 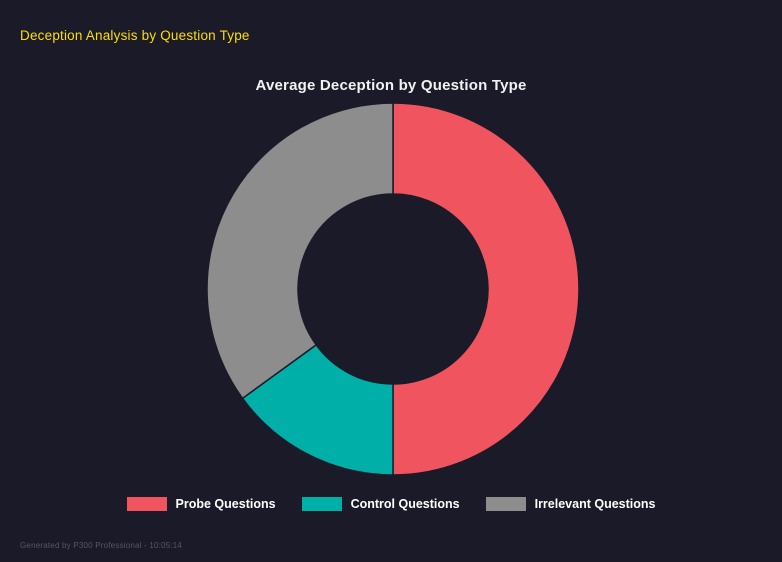 I want to click on legend-label-control: Control Questions, so click(x=405, y=504).